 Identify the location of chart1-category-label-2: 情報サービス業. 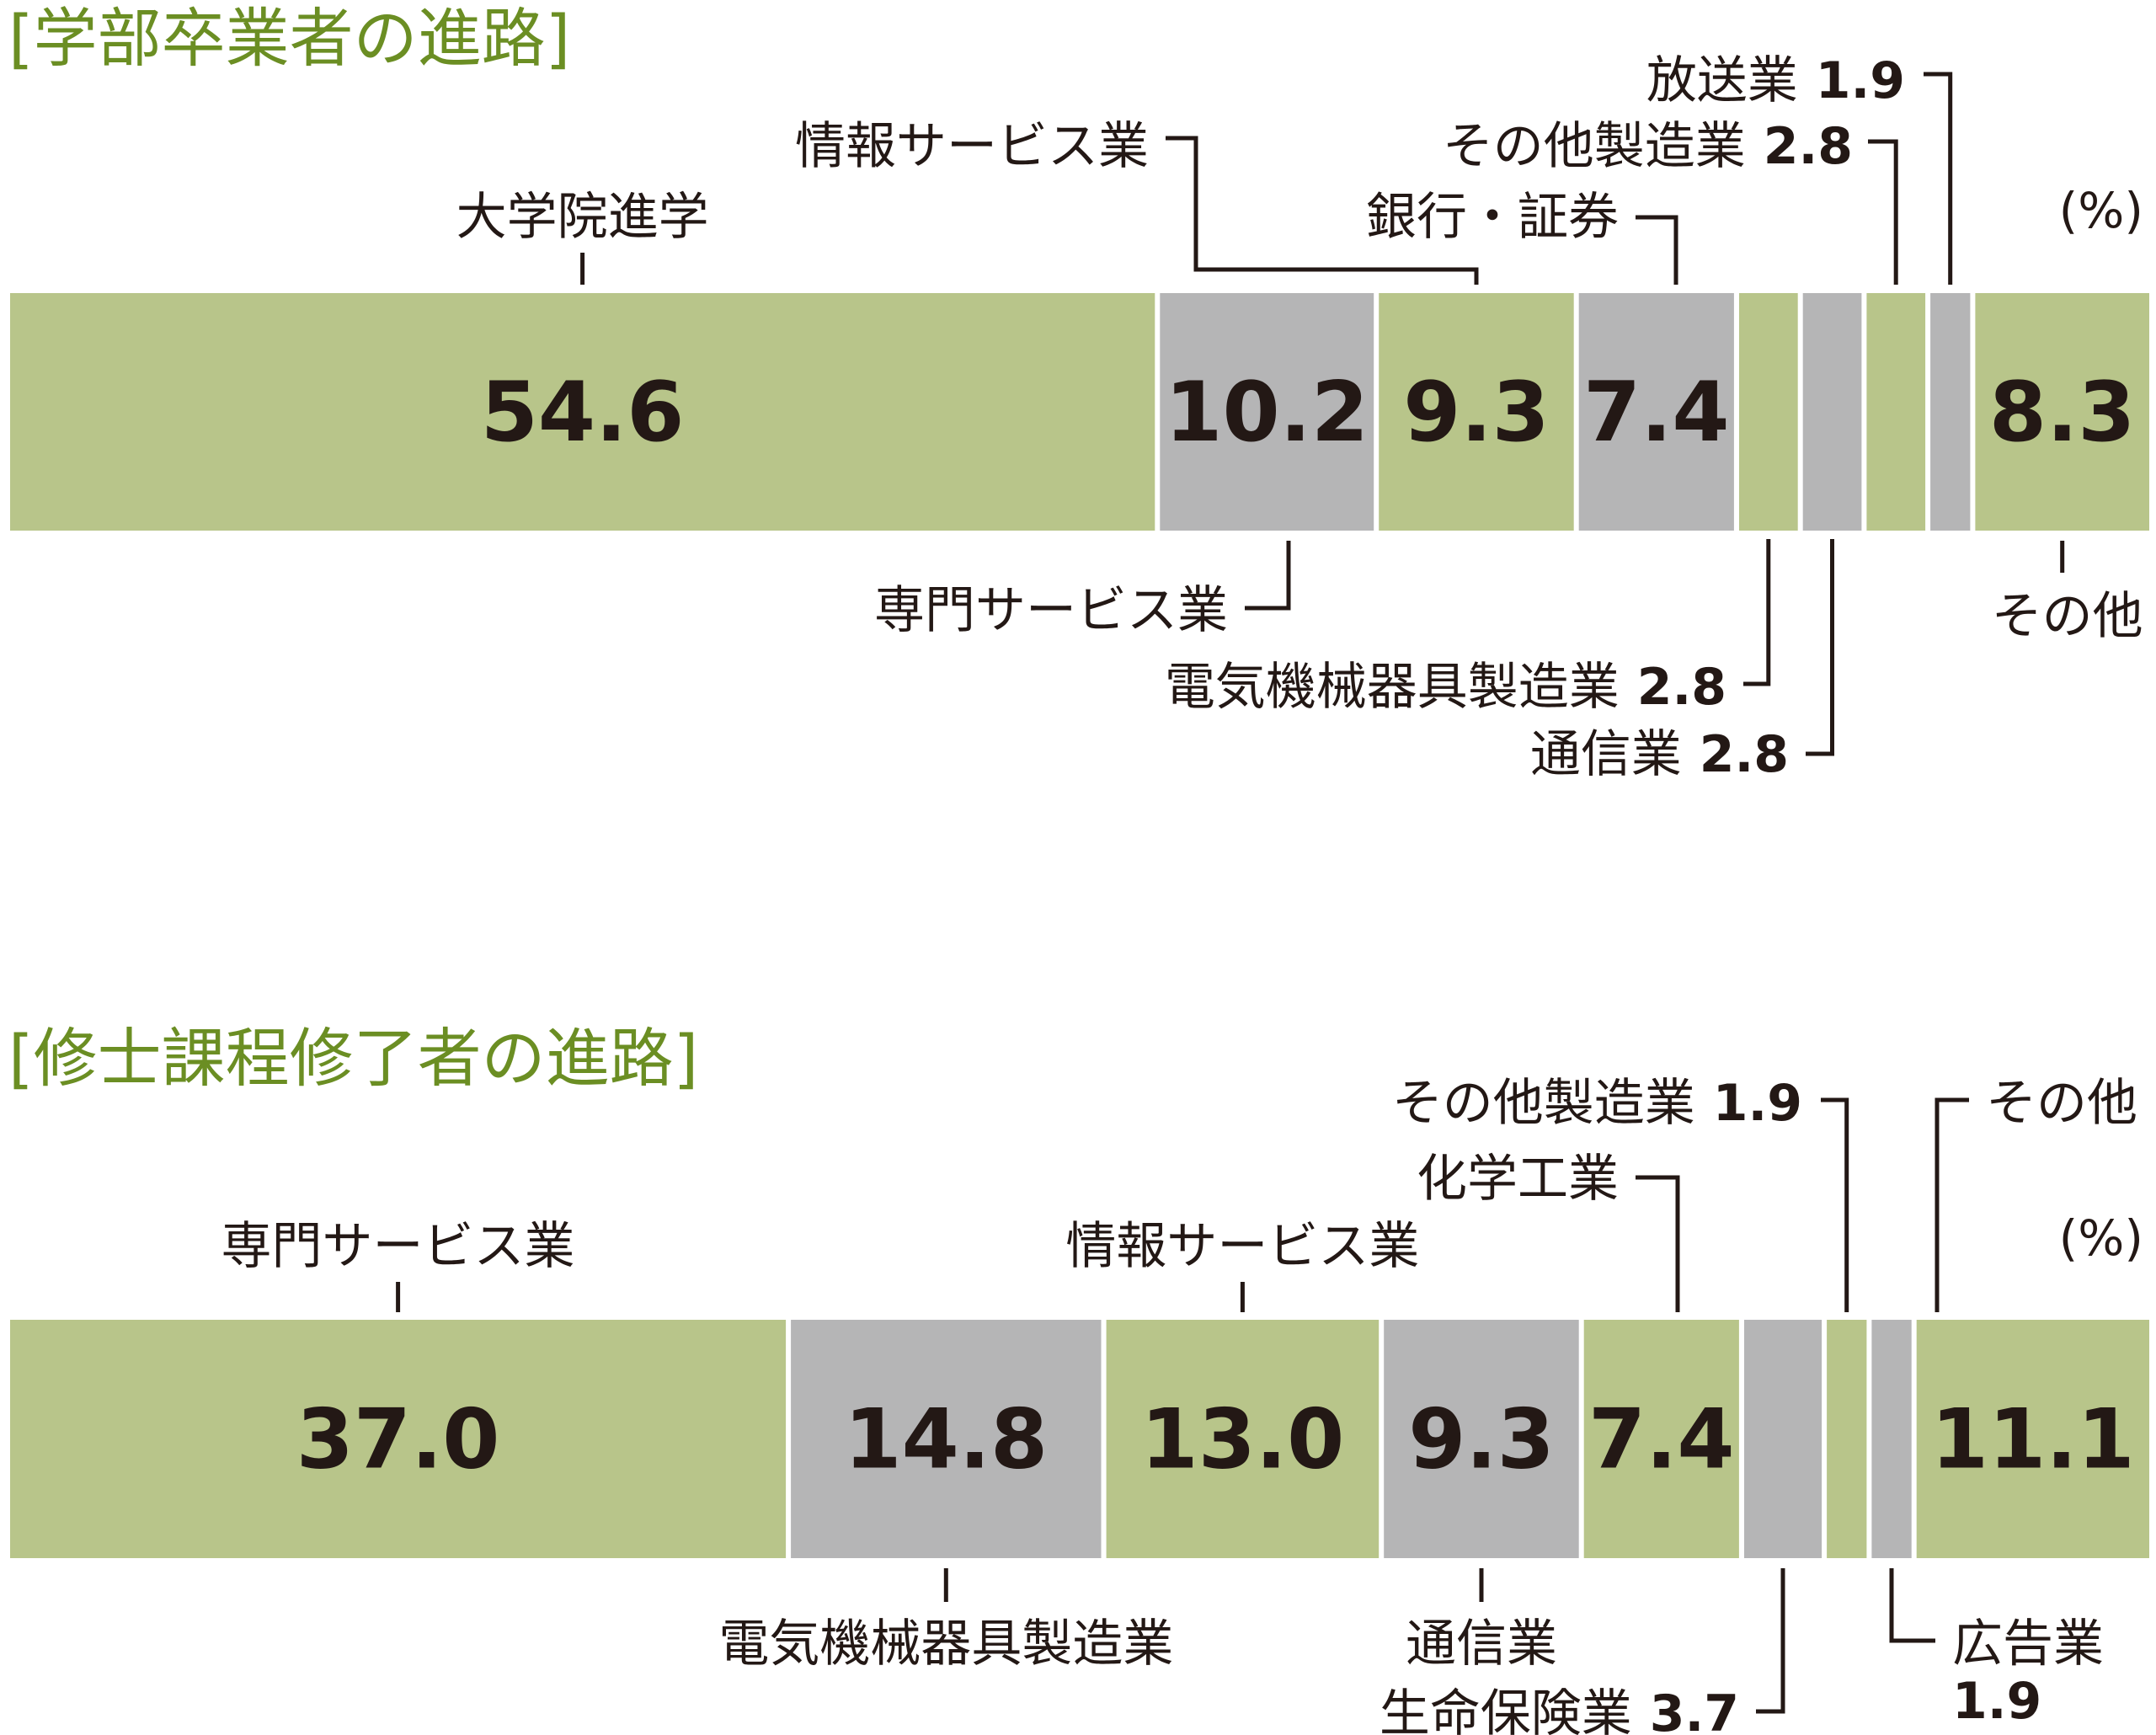
(972, 146).